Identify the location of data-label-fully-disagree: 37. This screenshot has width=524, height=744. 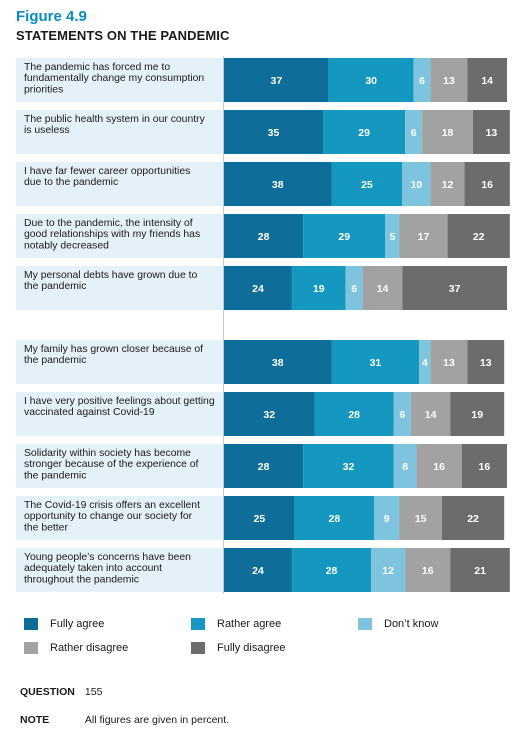
(455, 289).